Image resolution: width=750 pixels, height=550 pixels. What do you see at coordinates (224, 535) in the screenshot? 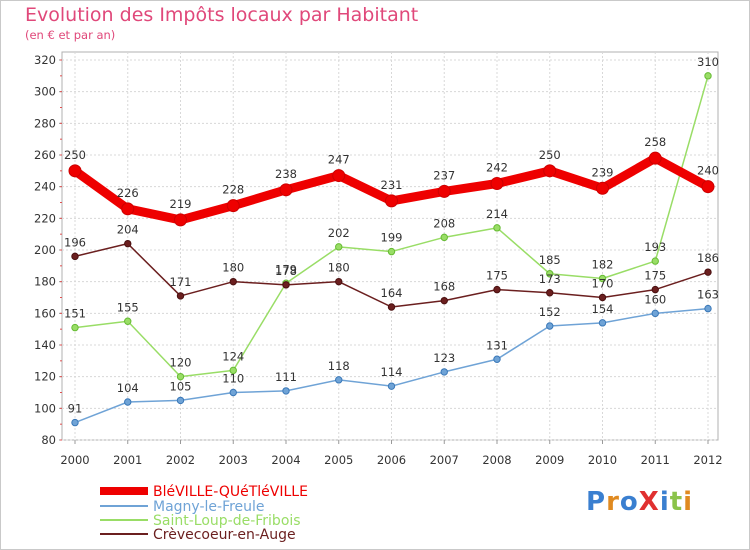
I see `legend-entry: Crèvecoeur-en-Auge` at bounding box center [224, 535].